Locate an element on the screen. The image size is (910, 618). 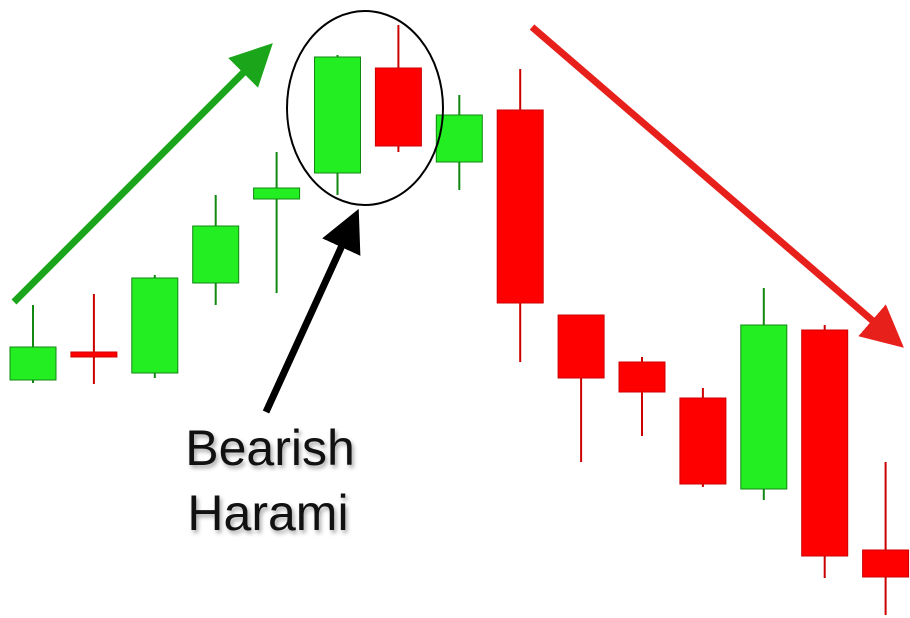
uptrend-arrow is located at coordinates (142, 174).